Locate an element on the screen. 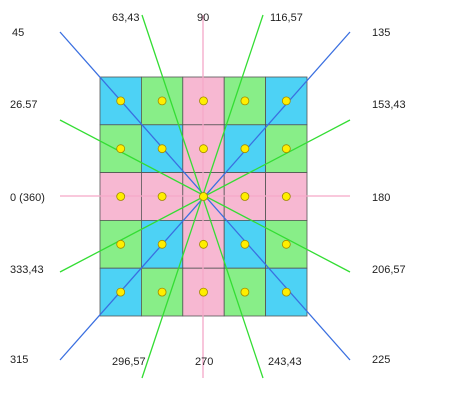  angle-label: 270 is located at coordinates (204, 362).